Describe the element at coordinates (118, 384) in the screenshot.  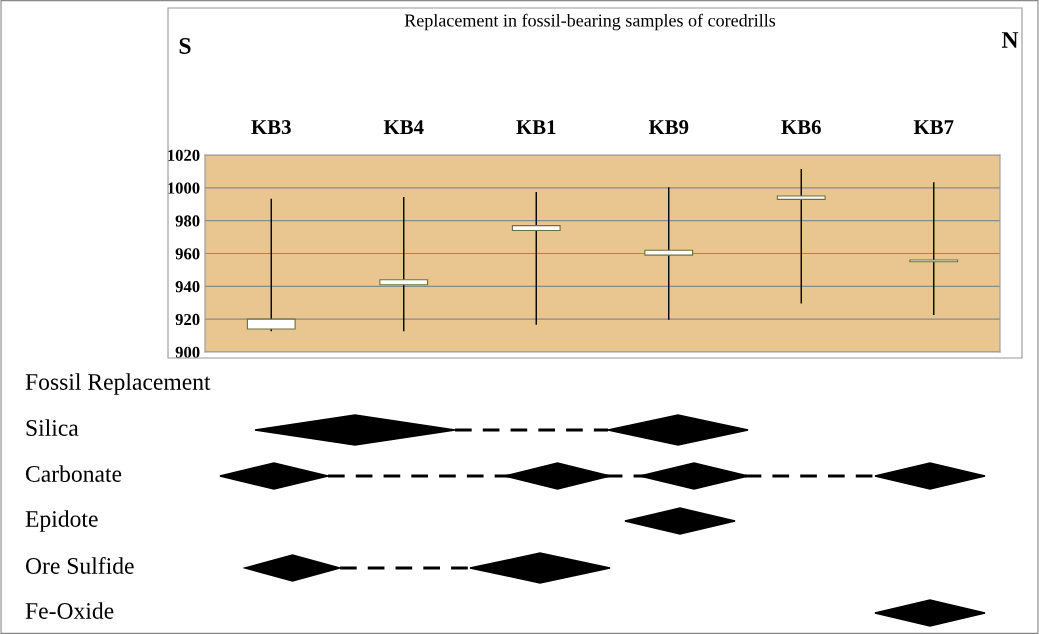
I see `text: Fossil Replacement` at that location.